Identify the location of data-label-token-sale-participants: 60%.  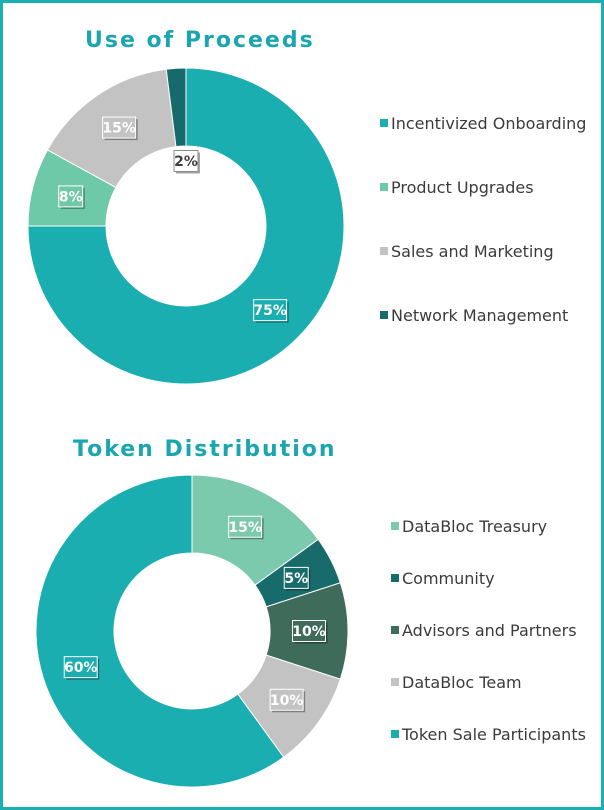
(81, 668).